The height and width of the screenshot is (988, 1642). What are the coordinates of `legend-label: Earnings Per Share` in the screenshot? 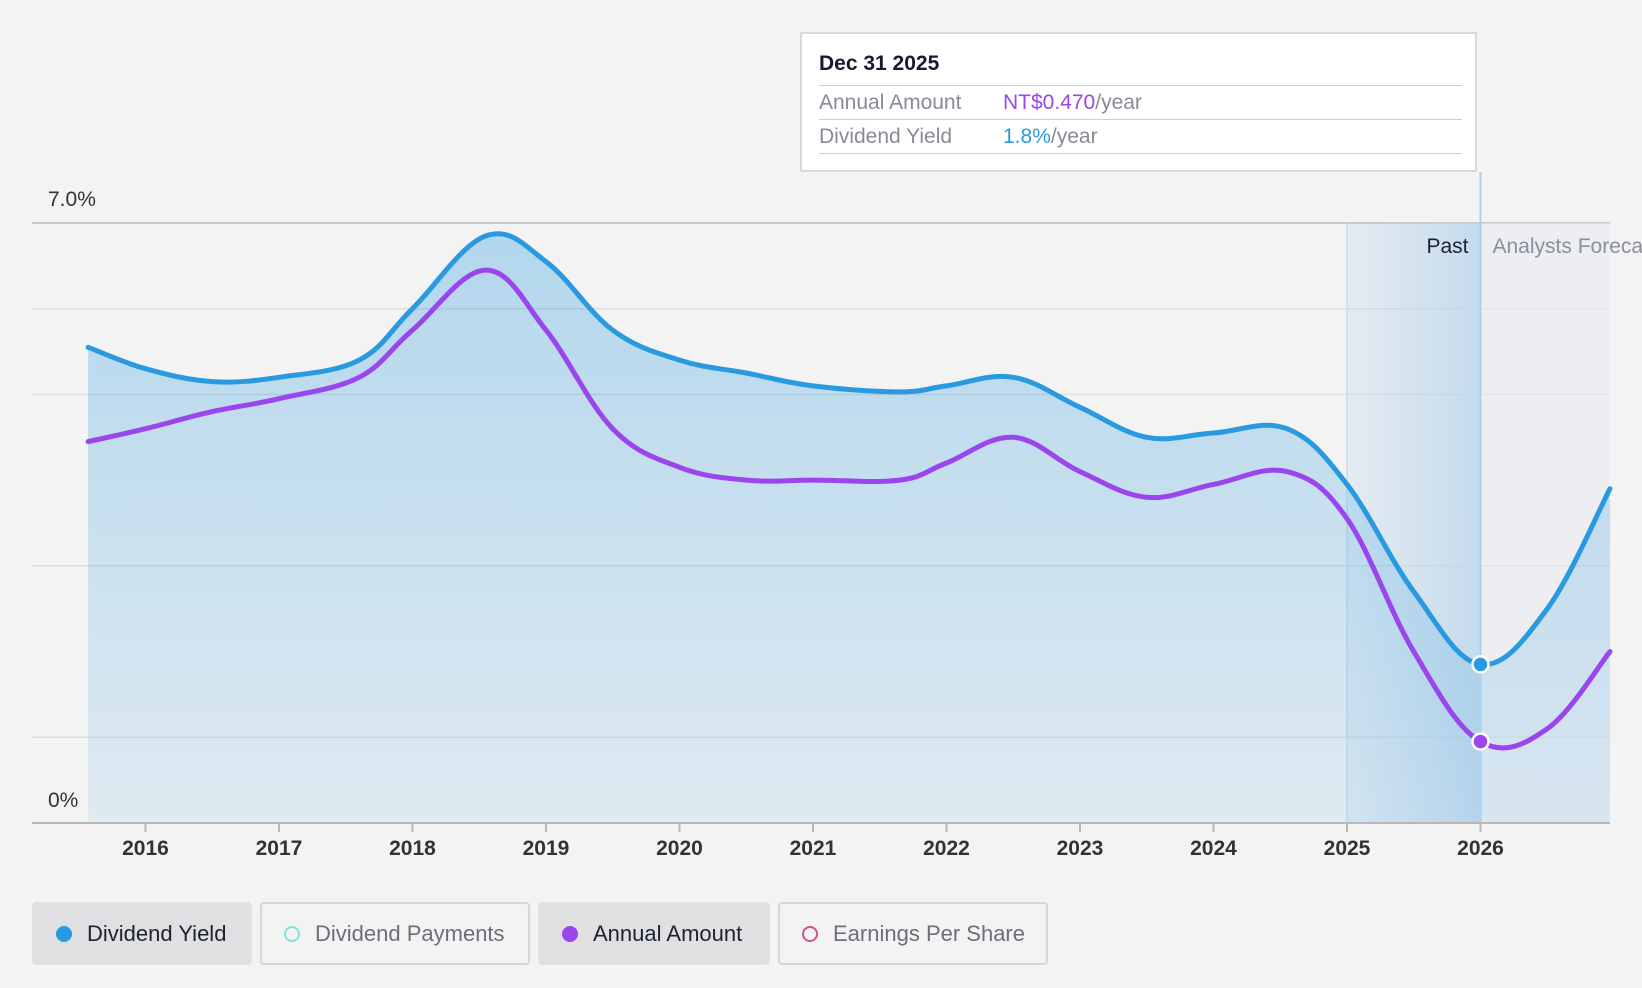 It's located at (929, 933).